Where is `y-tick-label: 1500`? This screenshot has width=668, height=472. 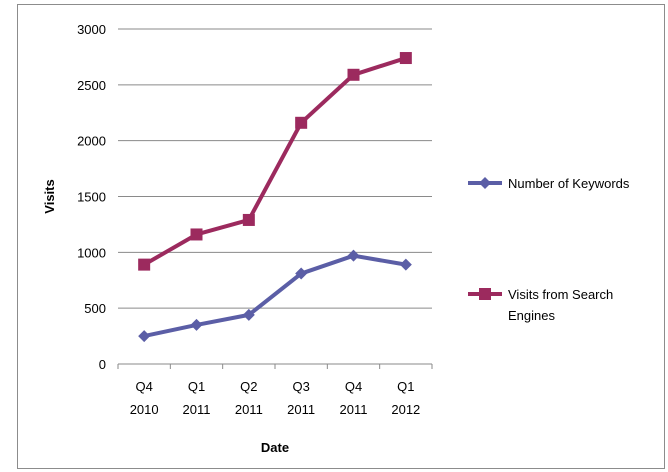 y-tick-label: 1500 is located at coordinates (91, 197).